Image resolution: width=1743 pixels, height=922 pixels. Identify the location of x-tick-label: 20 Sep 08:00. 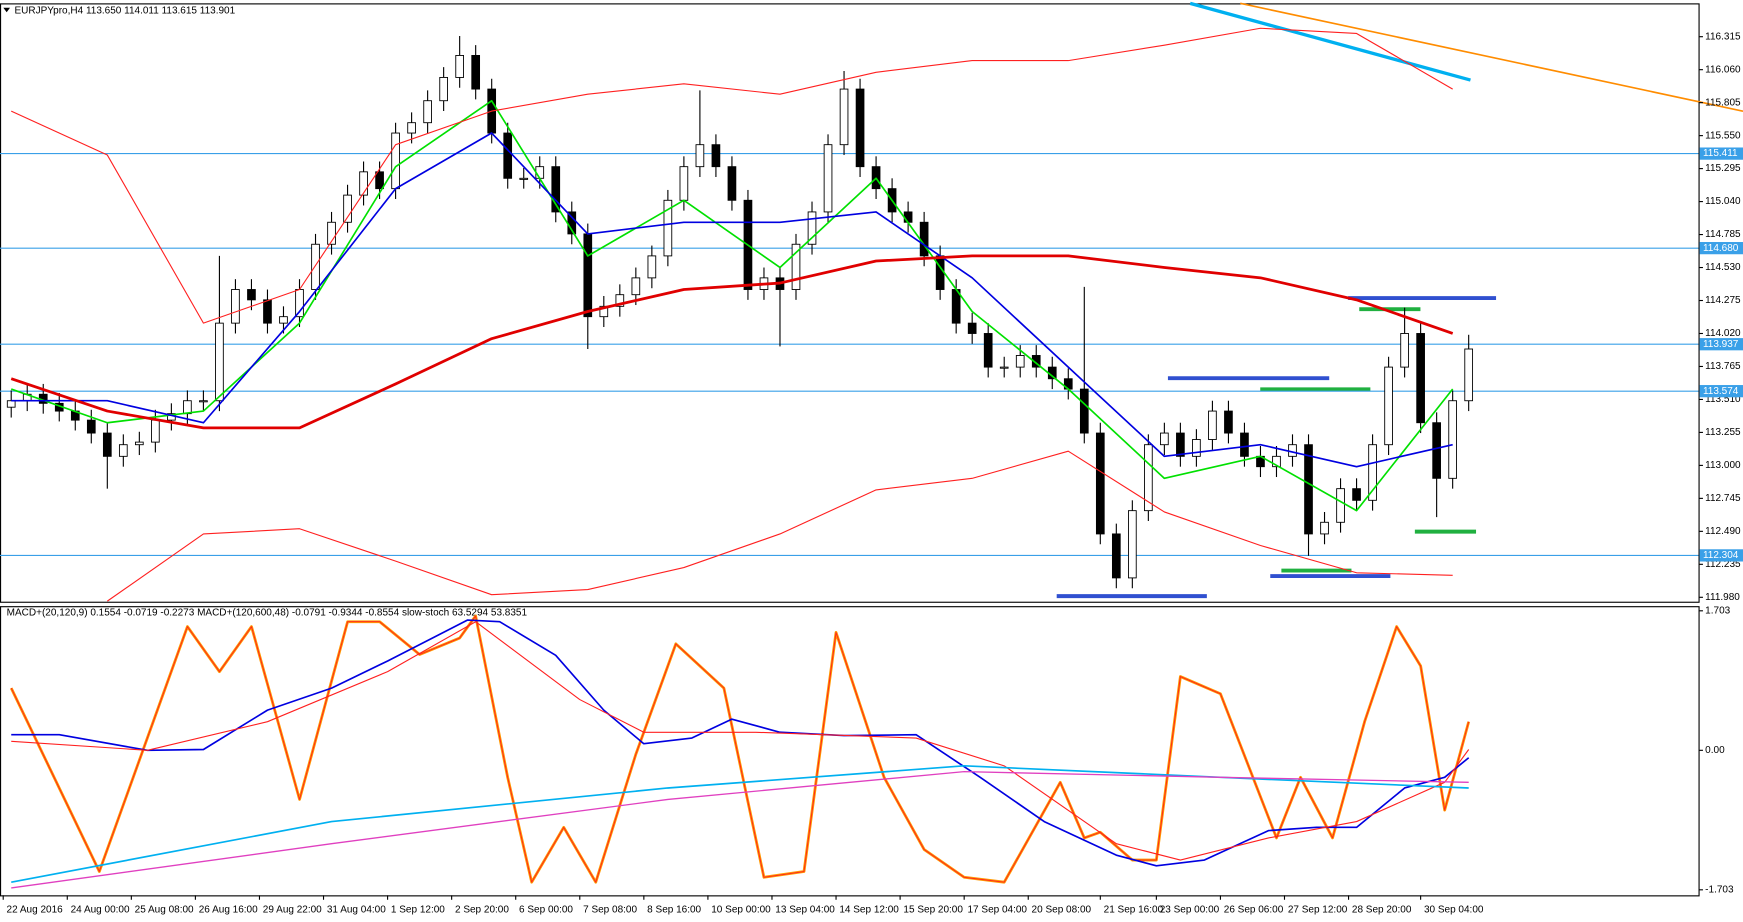
(1062, 909).